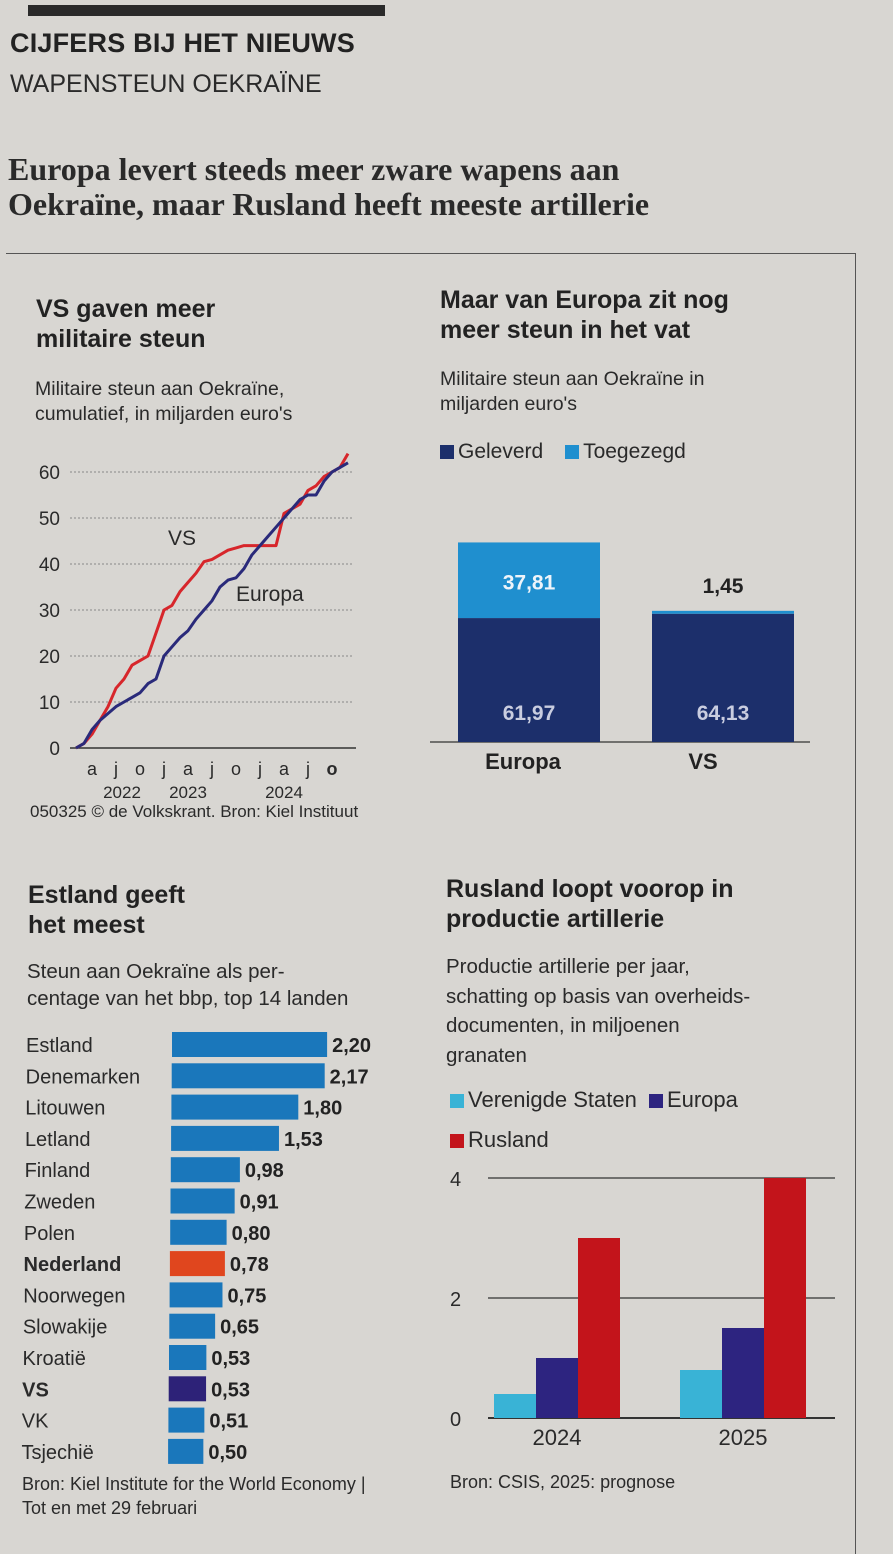  What do you see at coordinates (239, 1328) in the screenshot?
I see `value-label: 0,65` at bounding box center [239, 1328].